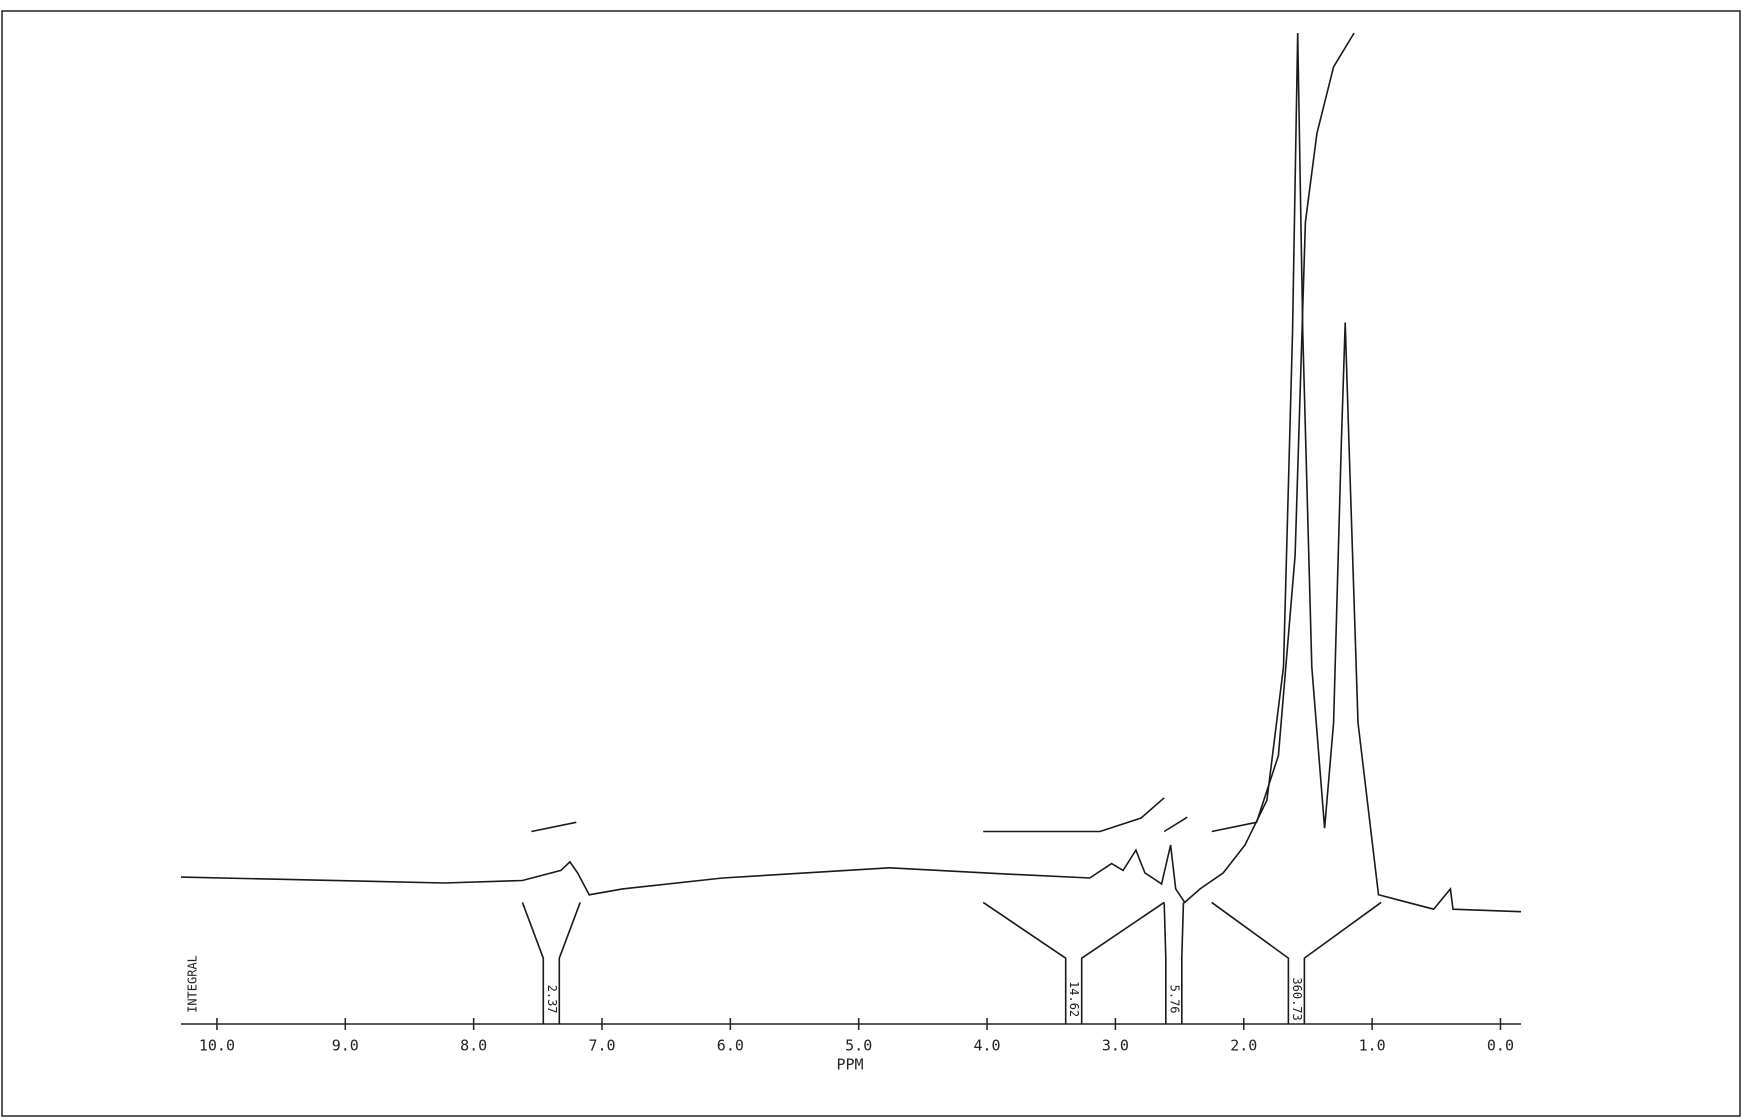 The image size is (1743, 1120). What do you see at coordinates (1500, 1046) in the screenshot?
I see `x-tick-label: 0.0` at bounding box center [1500, 1046].